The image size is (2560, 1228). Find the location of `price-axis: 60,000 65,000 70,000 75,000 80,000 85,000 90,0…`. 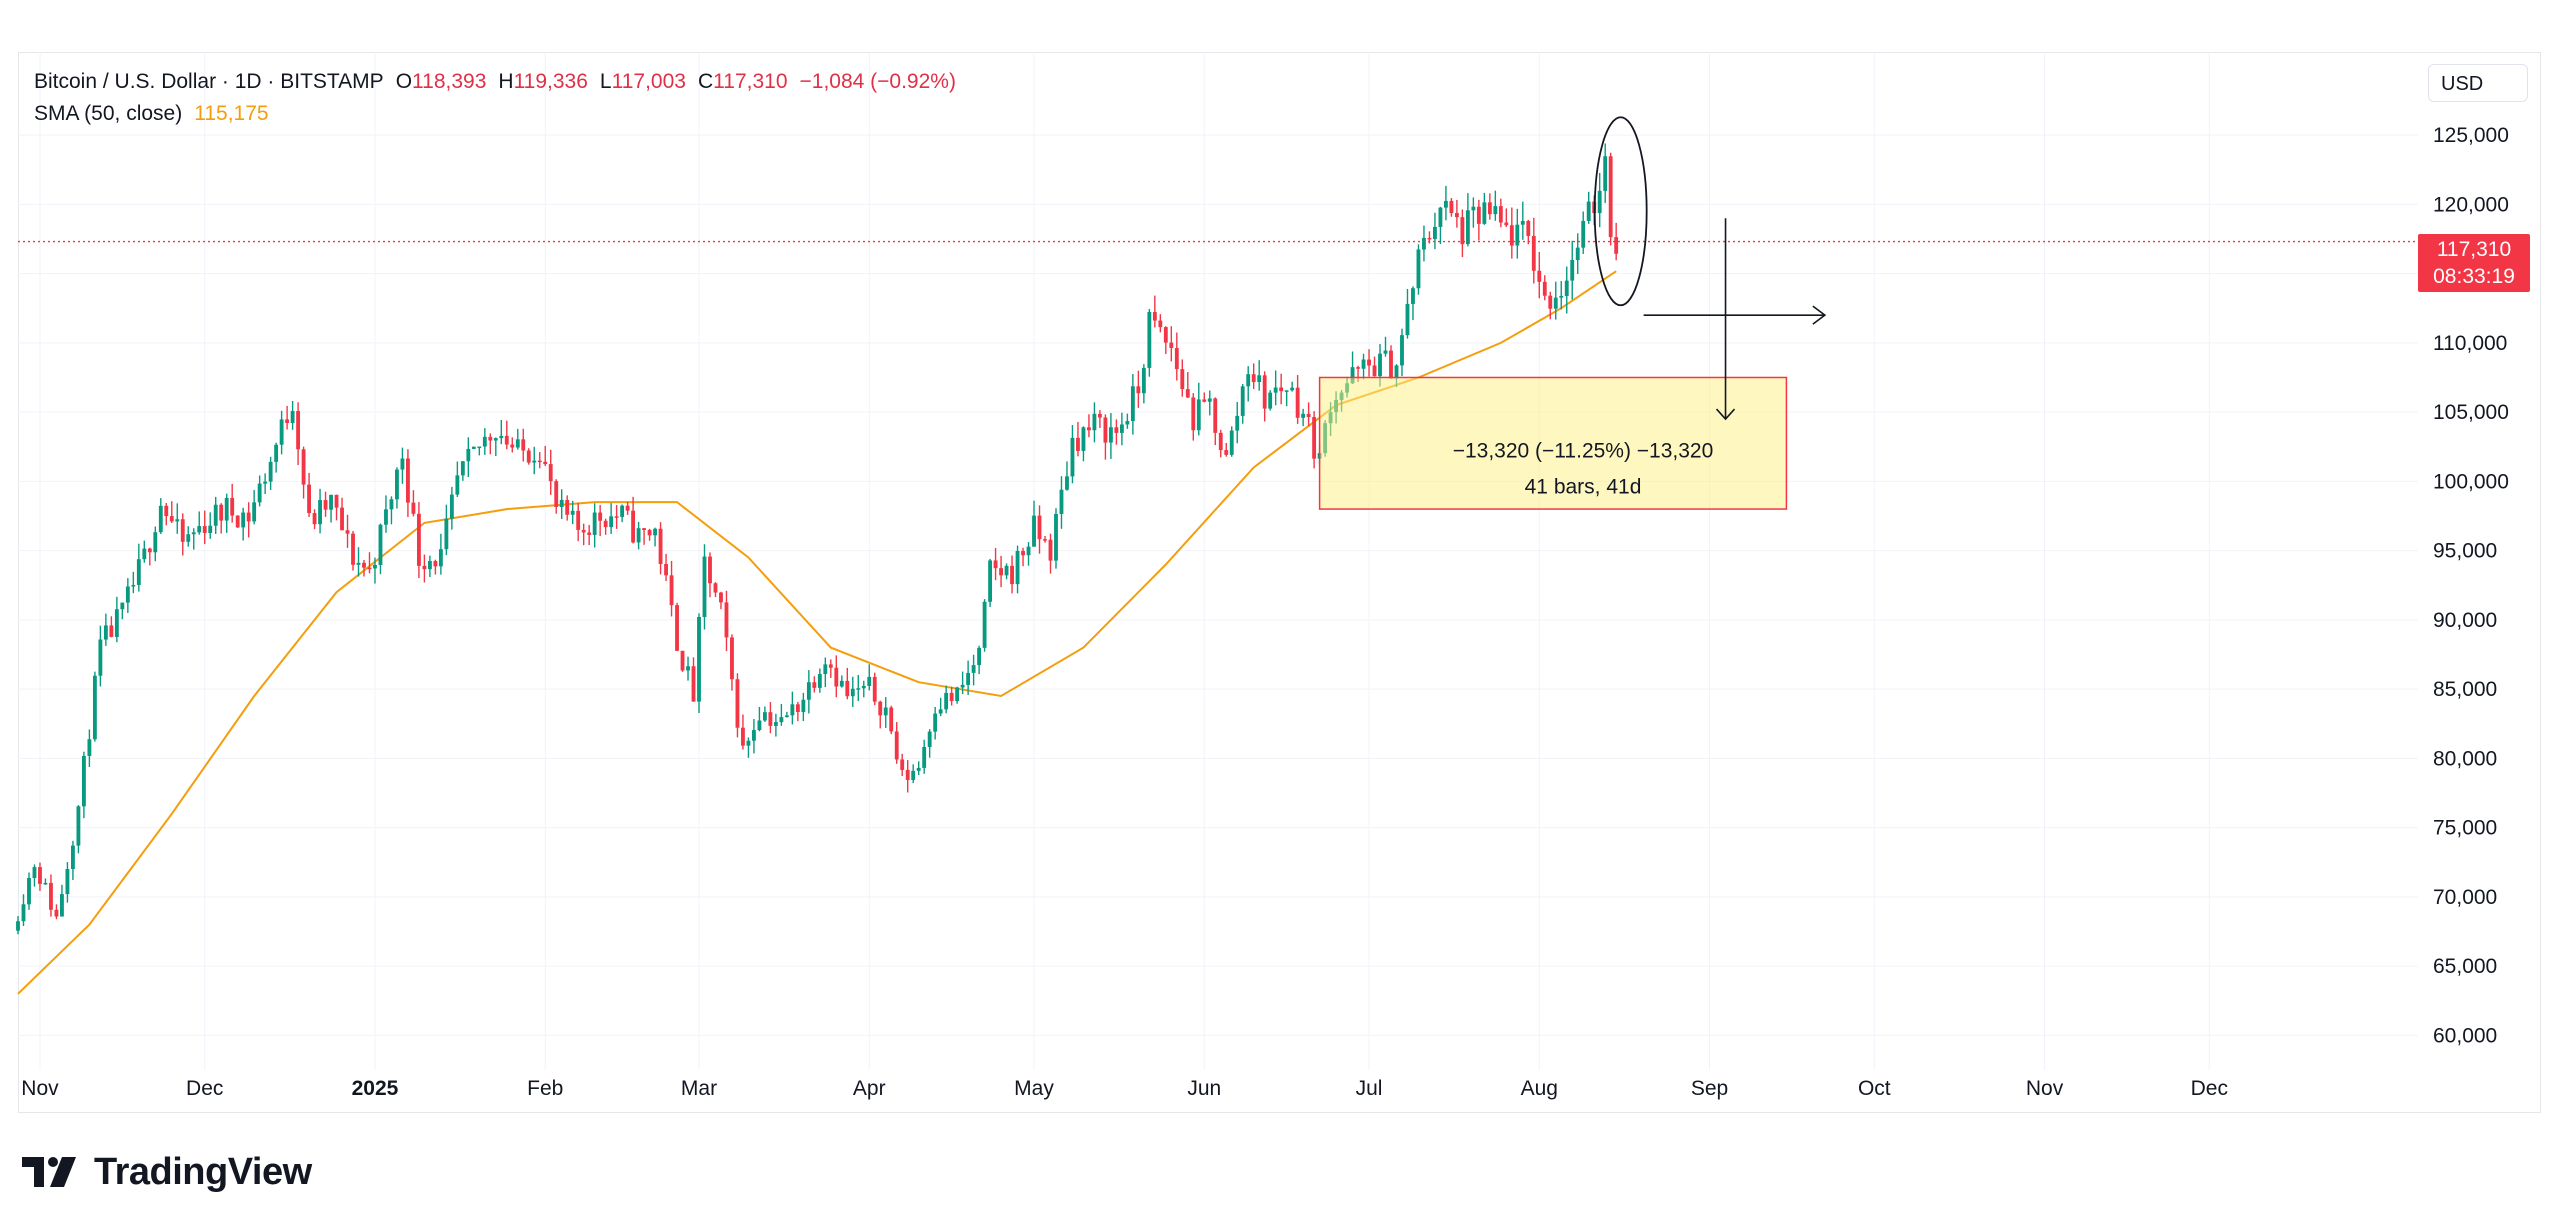

price-axis: 60,000 65,000 70,000 75,000 80,000 85,000 90,0… is located at coordinates (2471, 585).